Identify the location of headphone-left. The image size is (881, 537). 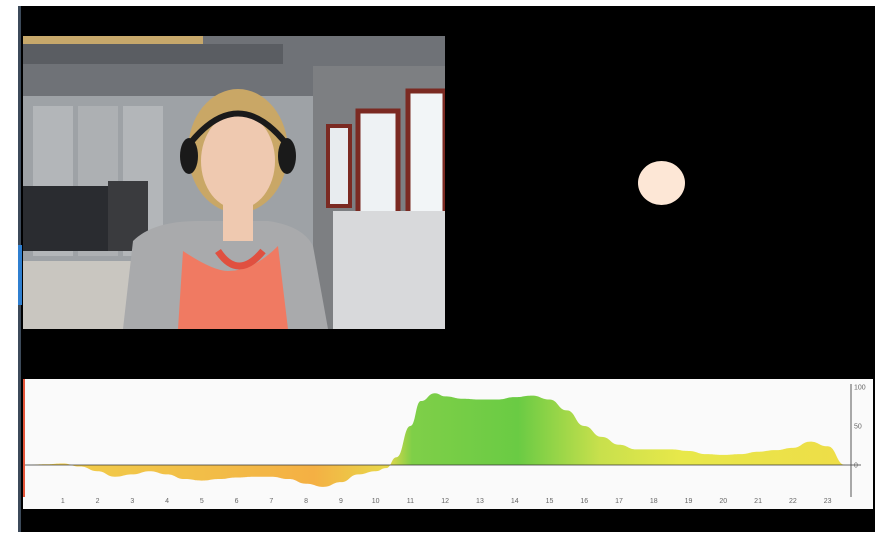
(189, 156).